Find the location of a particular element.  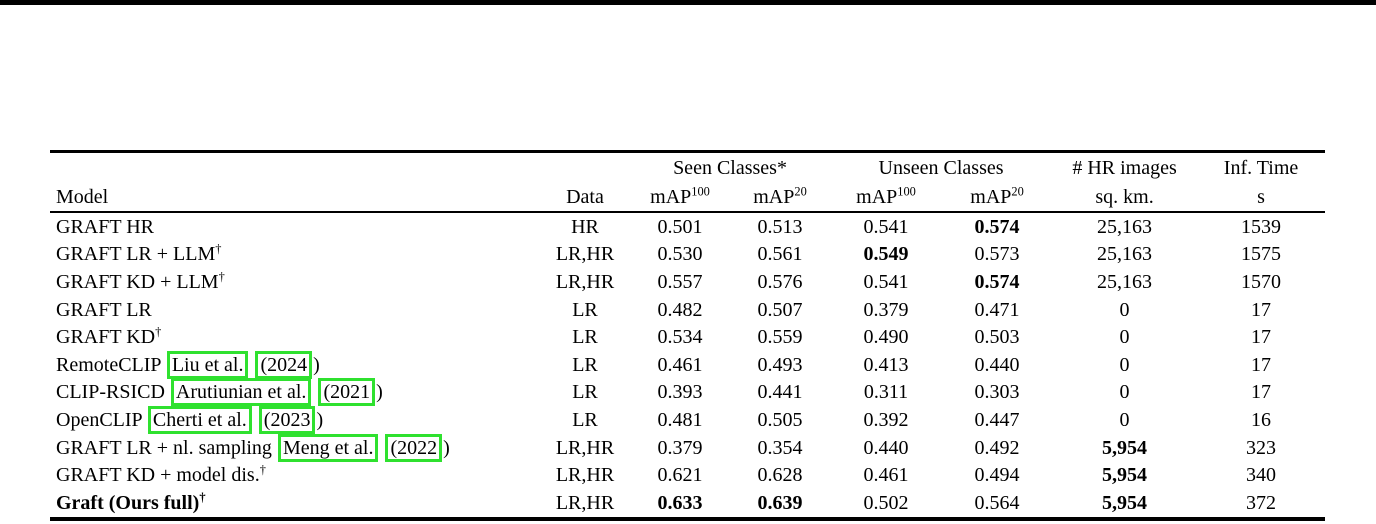

header-inf-time: Inf. Time is located at coordinates (1261, 166).